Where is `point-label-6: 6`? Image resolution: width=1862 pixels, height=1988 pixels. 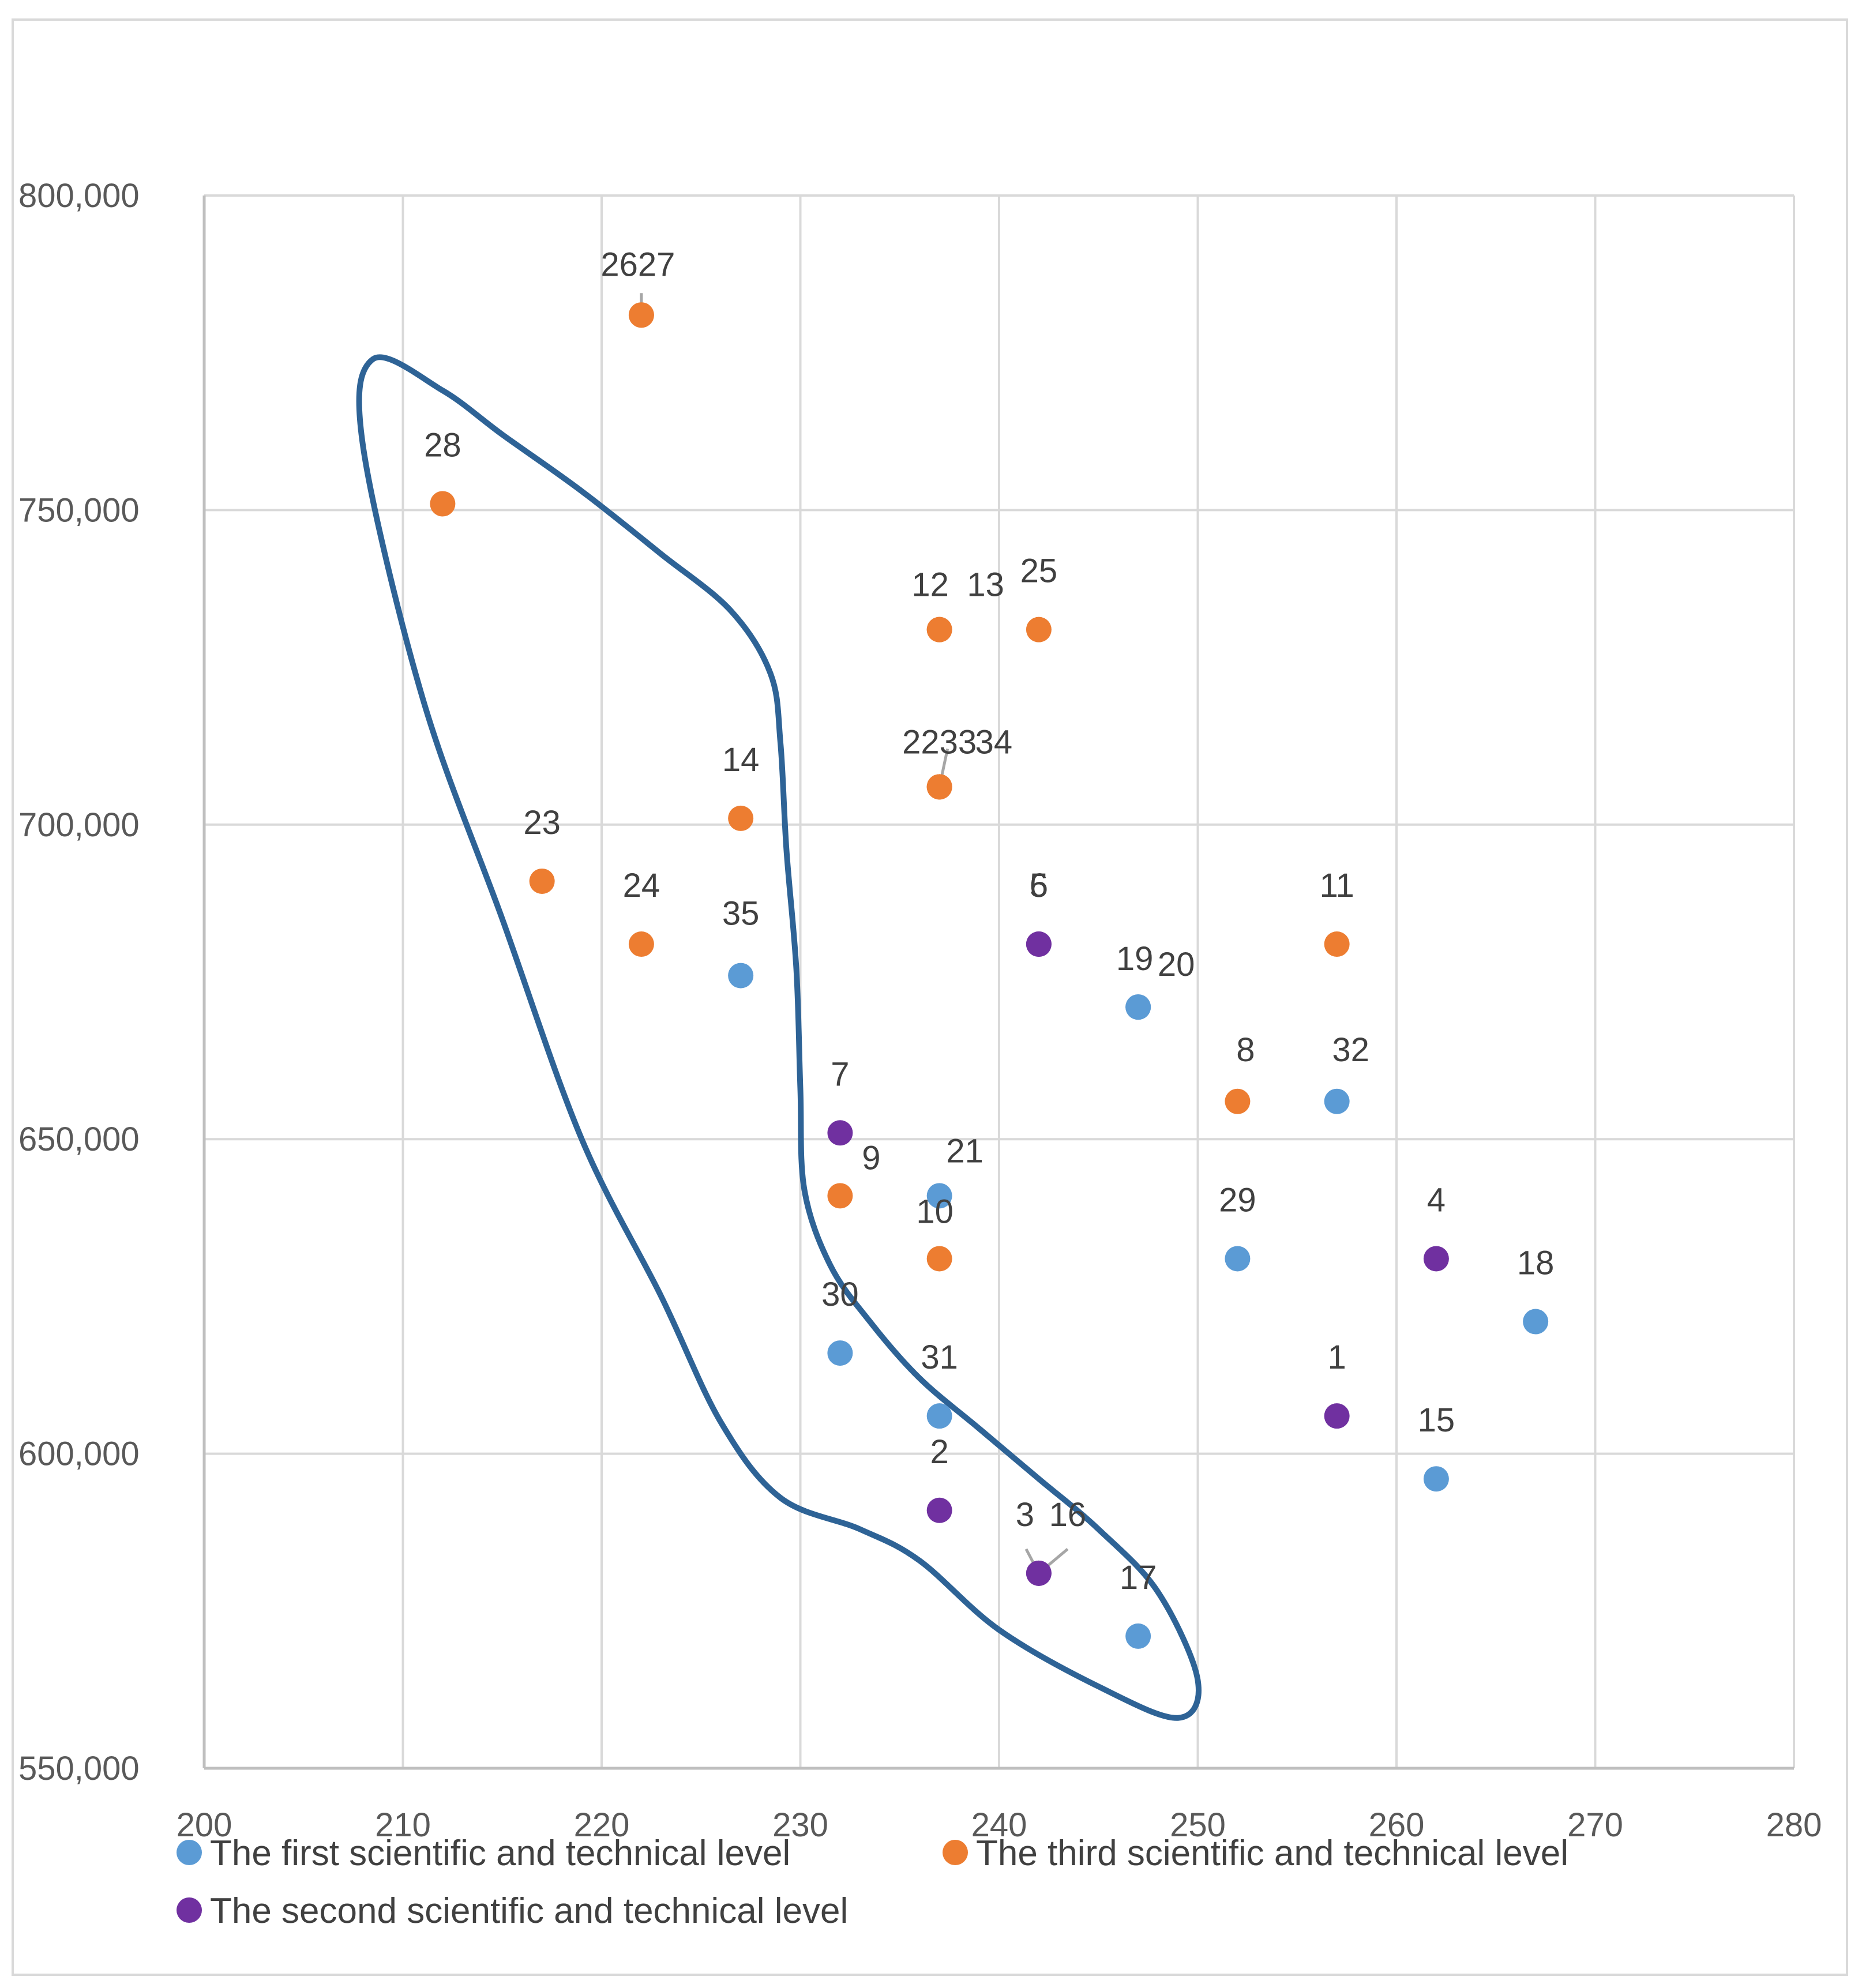 point-label-6: 6 is located at coordinates (1039, 885).